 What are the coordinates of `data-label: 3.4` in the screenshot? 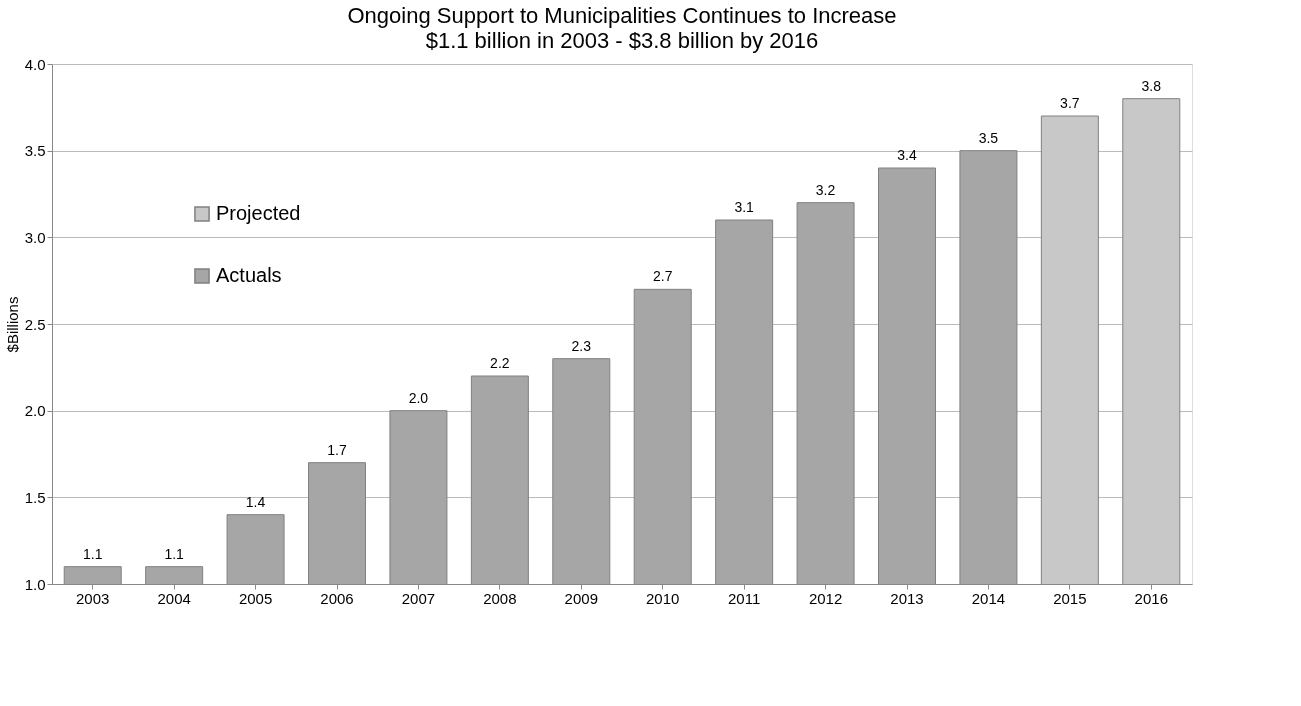 It's located at (907, 155).